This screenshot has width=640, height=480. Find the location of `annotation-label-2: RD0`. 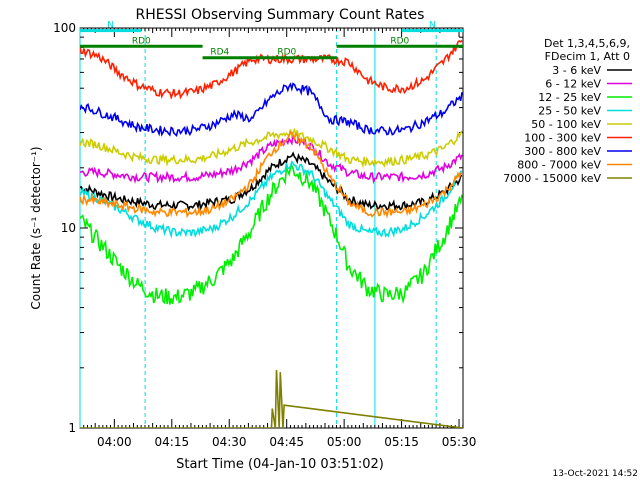

annotation-label-2: RD0 is located at coordinates (141, 41).